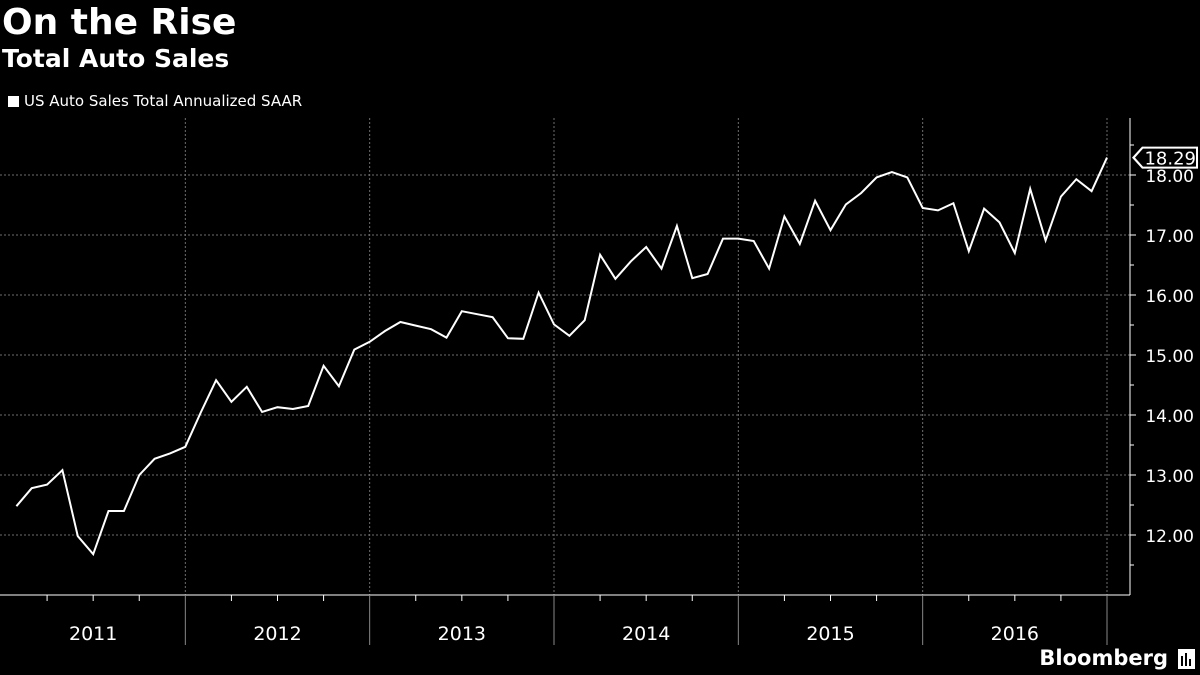 This screenshot has width=1200, height=675. What do you see at coordinates (1169, 237) in the screenshot?
I see `y-tick-label: 17.00` at bounding box center [1169, 237].